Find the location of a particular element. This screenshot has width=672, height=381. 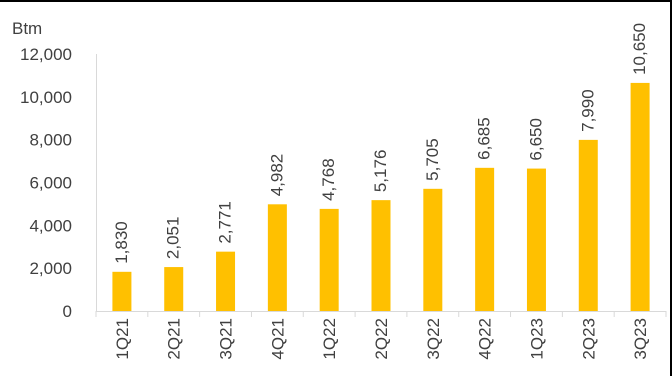

y-tick-label: 0 is located at coordinates (67, 311).